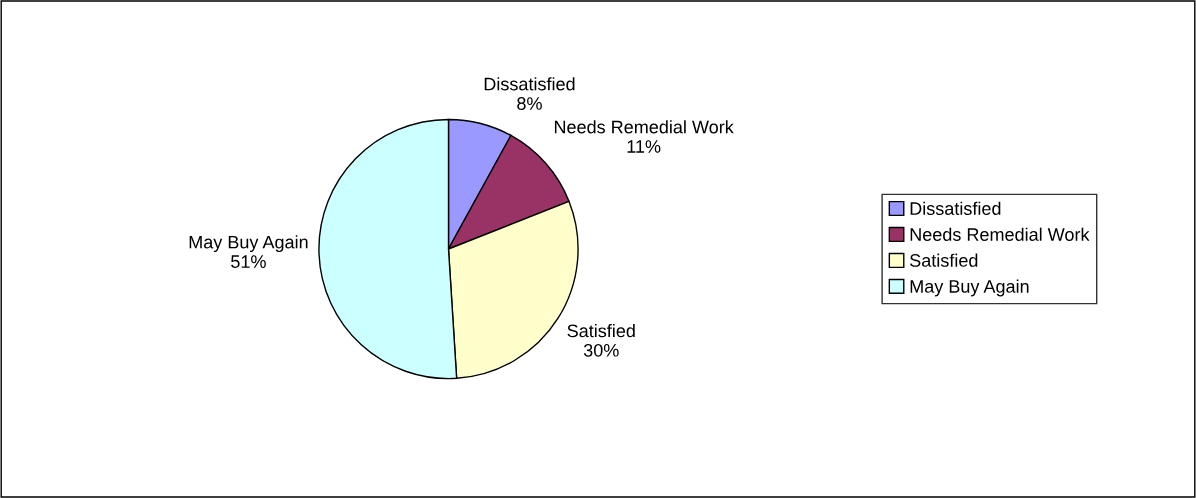  Describe the element at coordinates (955, 208) in the screenshot. I see `legend-label: Dissatisfied` at that location.